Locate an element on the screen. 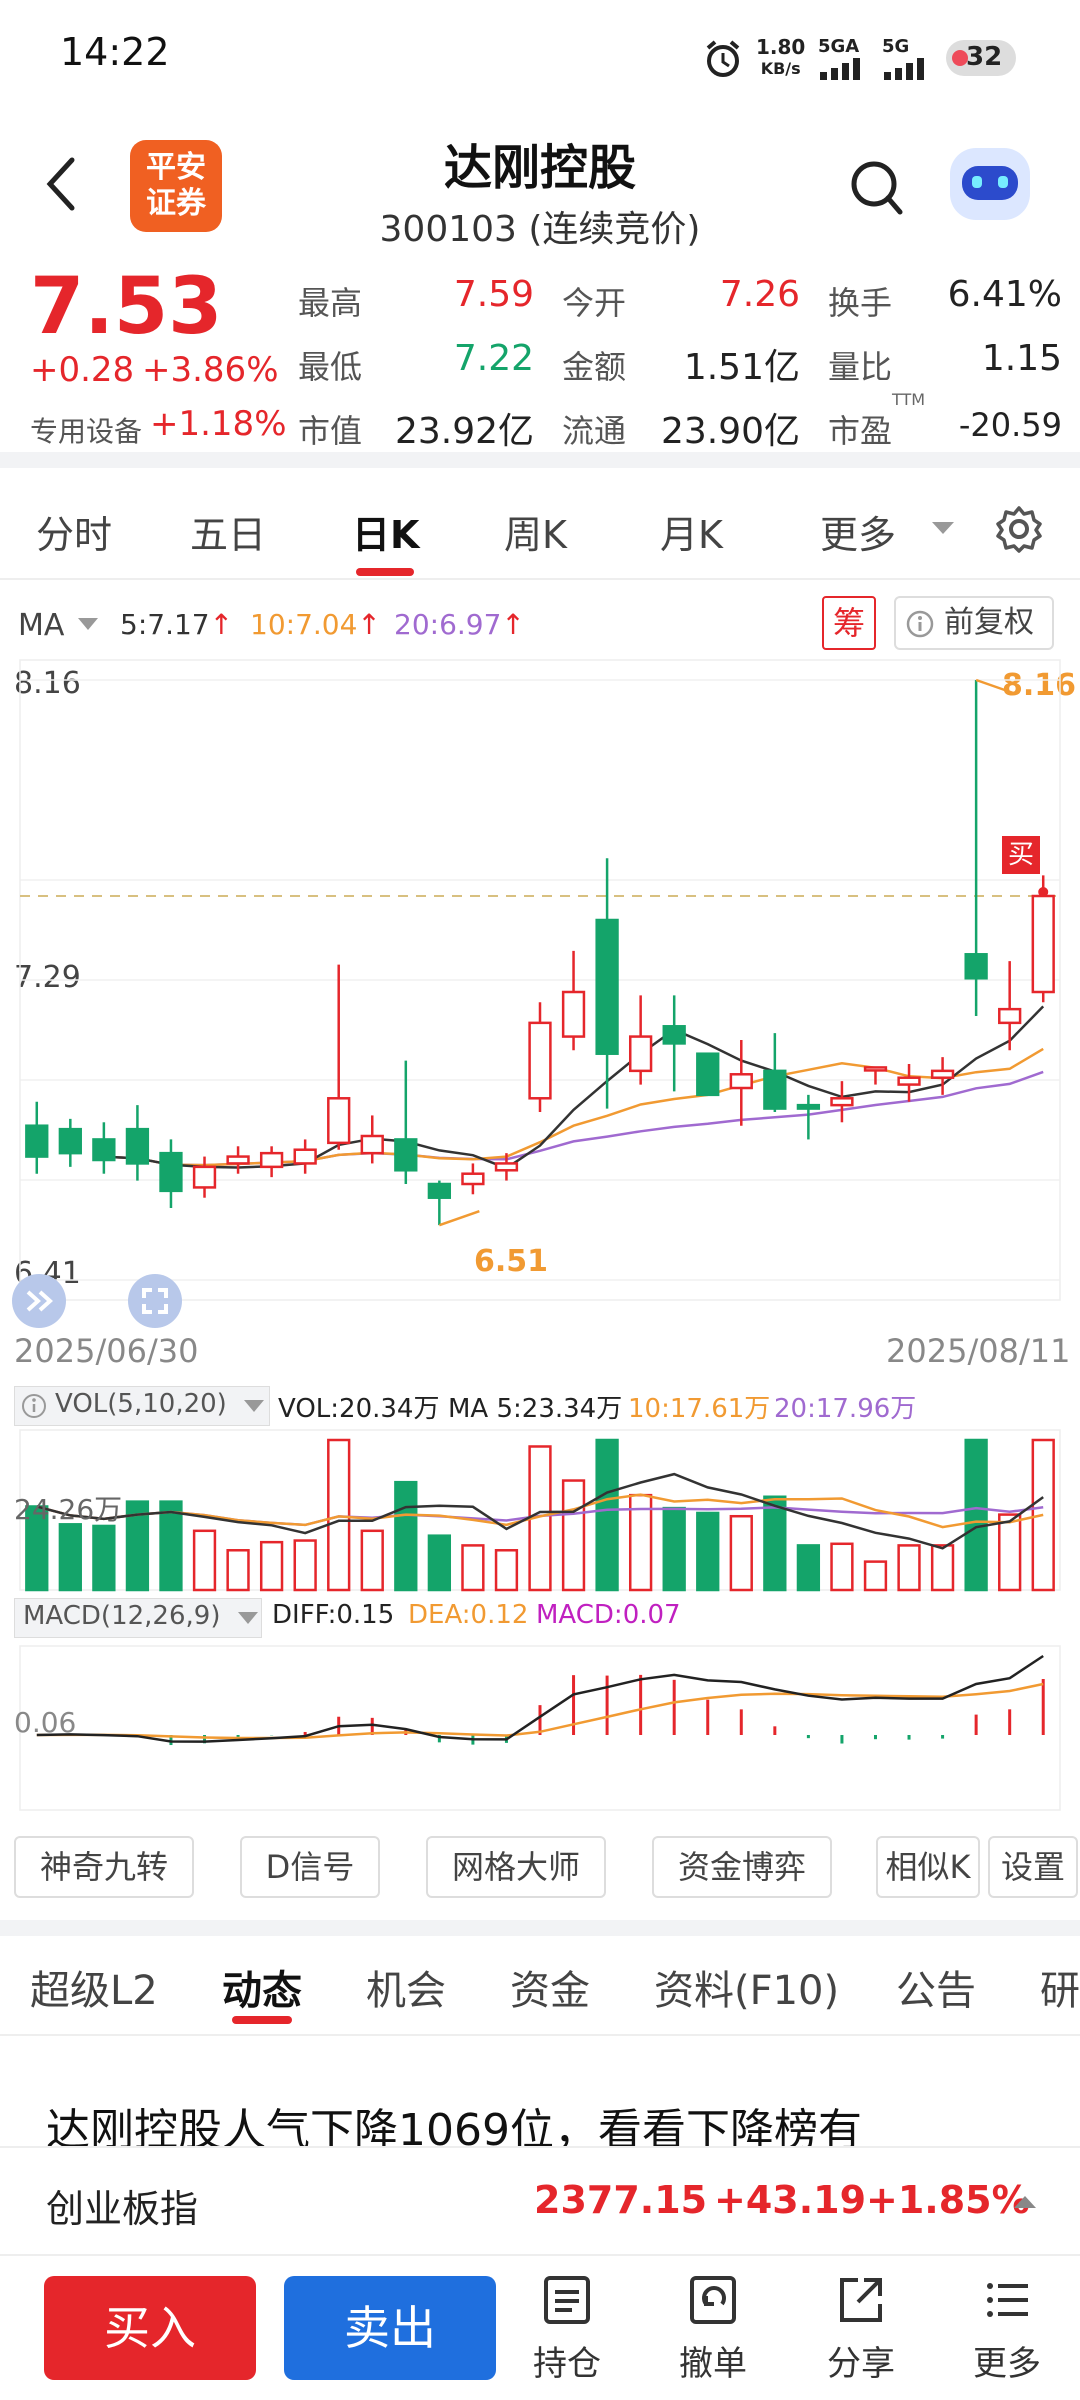 This screenshot has height=2400, width=1080. tab-wuri: 五日 is located at coordinates (228, 535).